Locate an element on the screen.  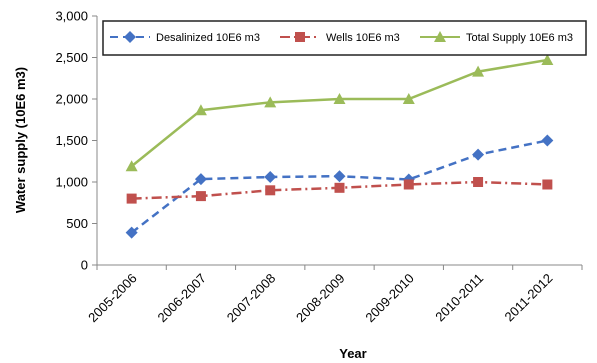
y-tick-label: 2,500 is located at coordinates (71, 57).